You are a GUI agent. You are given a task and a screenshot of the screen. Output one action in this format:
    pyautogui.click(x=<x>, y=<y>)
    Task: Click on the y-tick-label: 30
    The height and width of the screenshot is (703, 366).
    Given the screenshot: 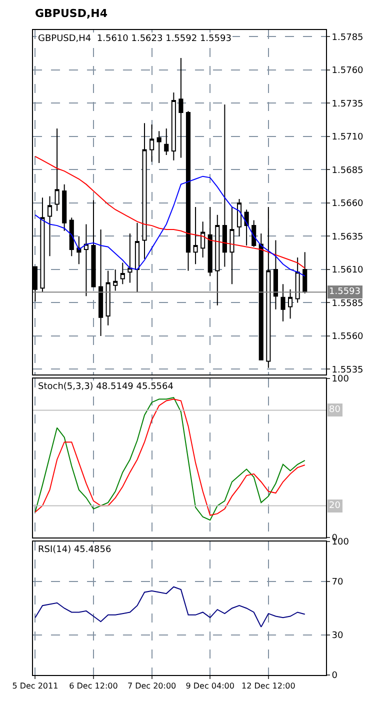 What is the action you would take?
    pyautogui.click(x=338, y=636)
    